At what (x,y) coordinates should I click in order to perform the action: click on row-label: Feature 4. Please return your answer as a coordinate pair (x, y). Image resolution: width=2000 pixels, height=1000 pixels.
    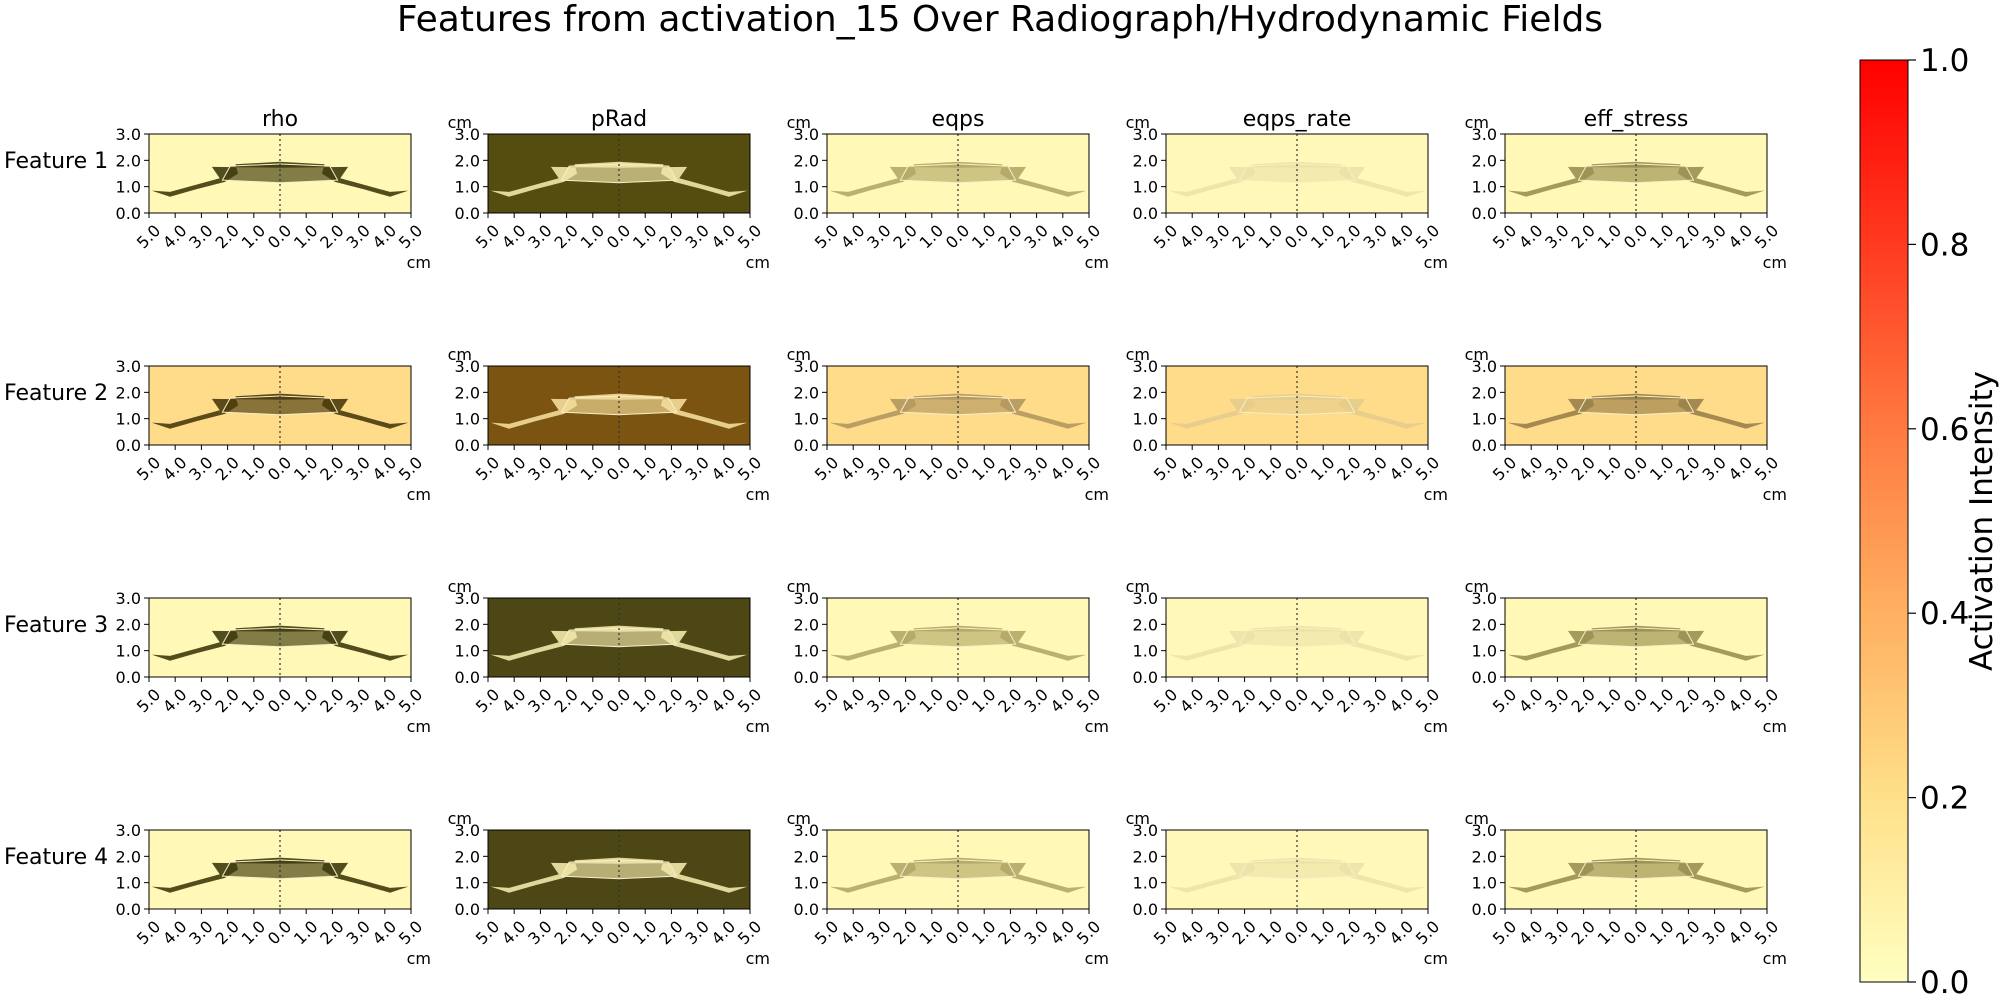
    Looking at the image, I should click on (56, 857).